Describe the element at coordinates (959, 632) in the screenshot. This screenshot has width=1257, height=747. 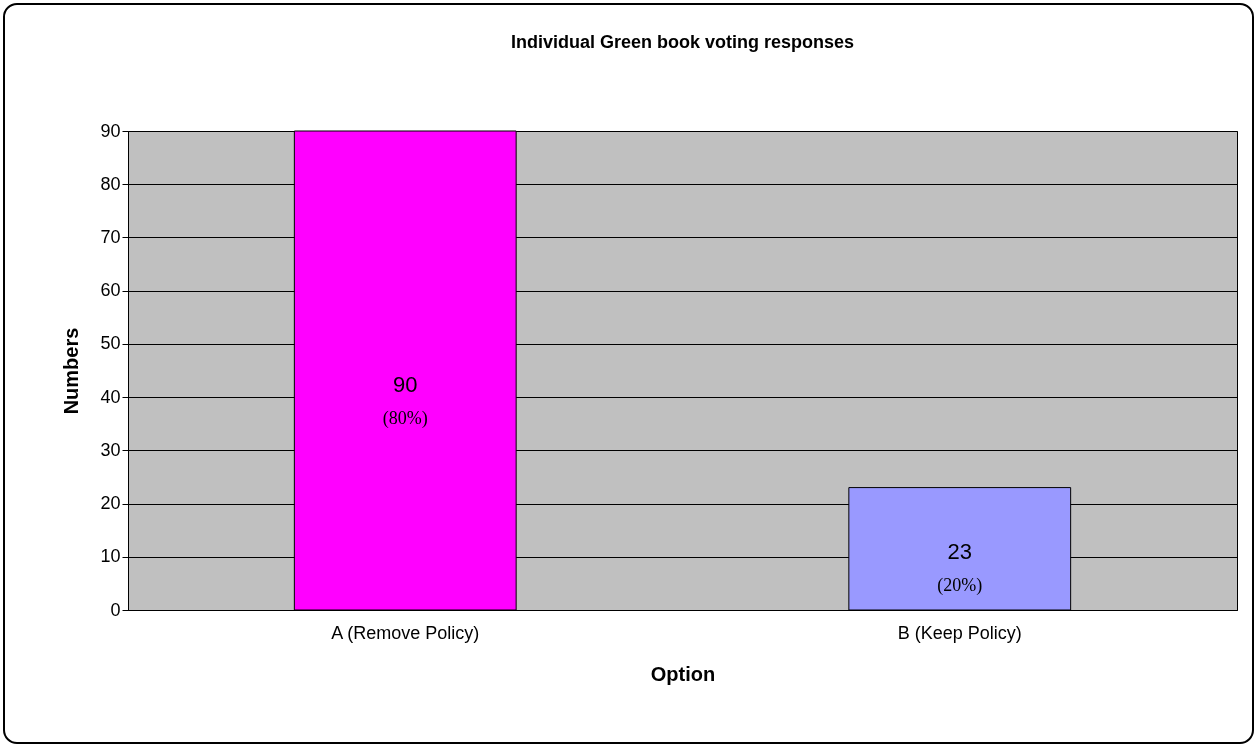
I see `x-tick-label: B (Keep Policy)` at that location.